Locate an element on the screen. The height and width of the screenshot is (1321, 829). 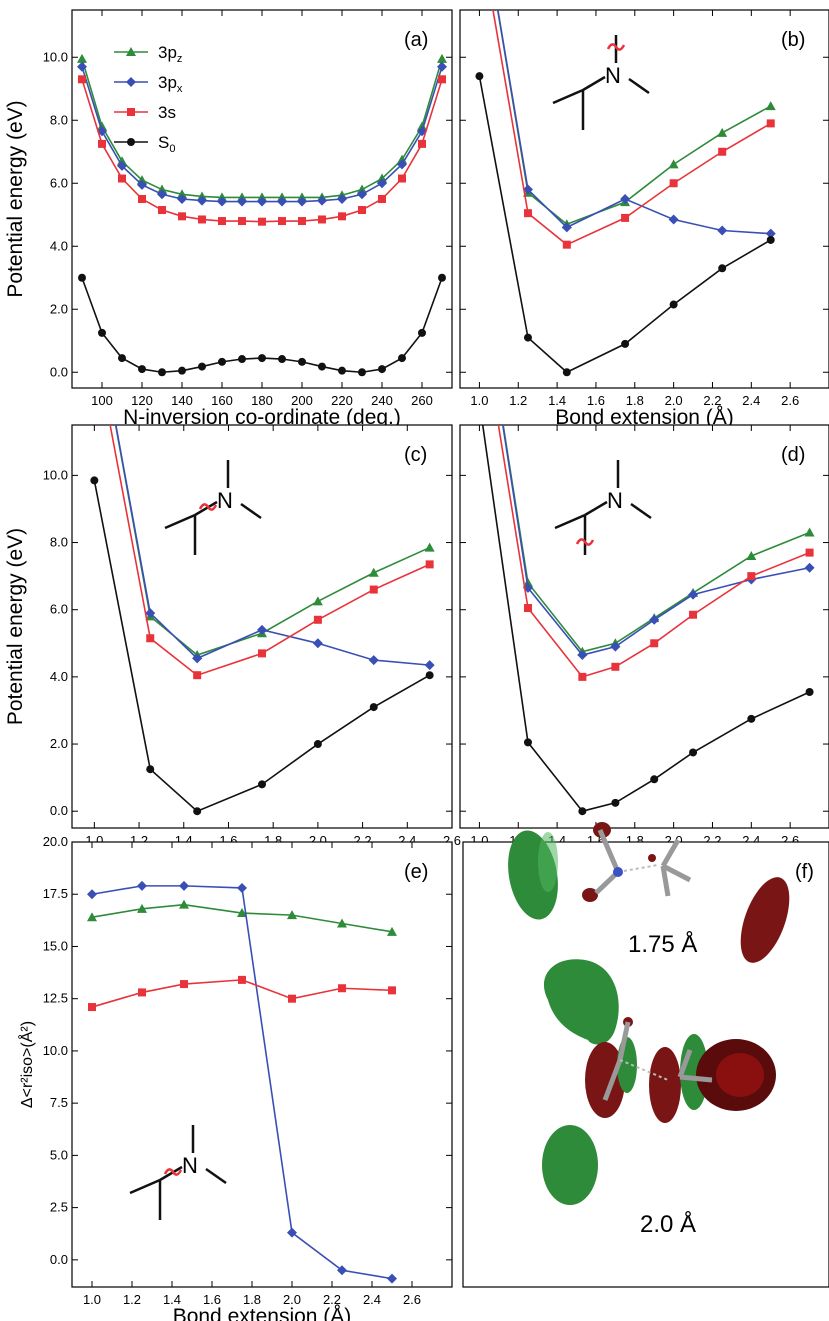
series-group is located at coordinates (262, 215).